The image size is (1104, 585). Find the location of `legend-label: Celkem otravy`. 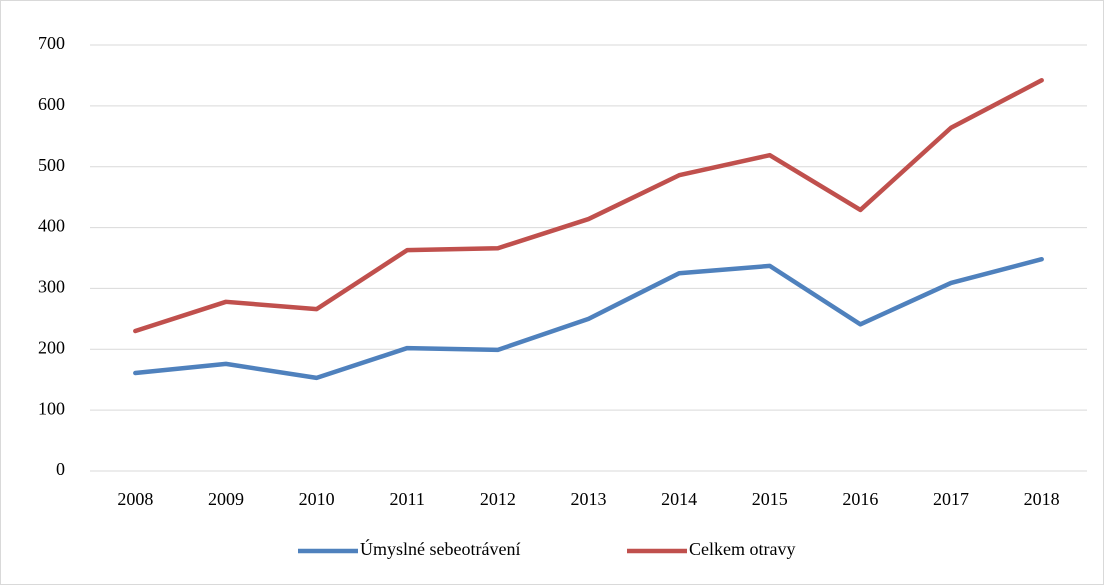

legend-label: Celkem otravy is located at coordinates (742, 549).